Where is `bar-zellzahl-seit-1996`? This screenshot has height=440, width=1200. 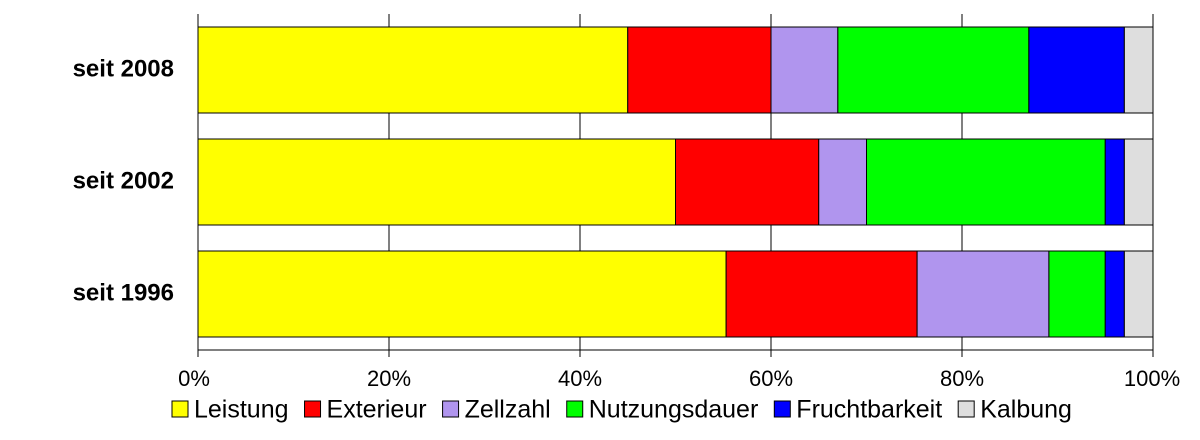
bar-zellzahl-seit-1996 is located at coordinates (983, 294).